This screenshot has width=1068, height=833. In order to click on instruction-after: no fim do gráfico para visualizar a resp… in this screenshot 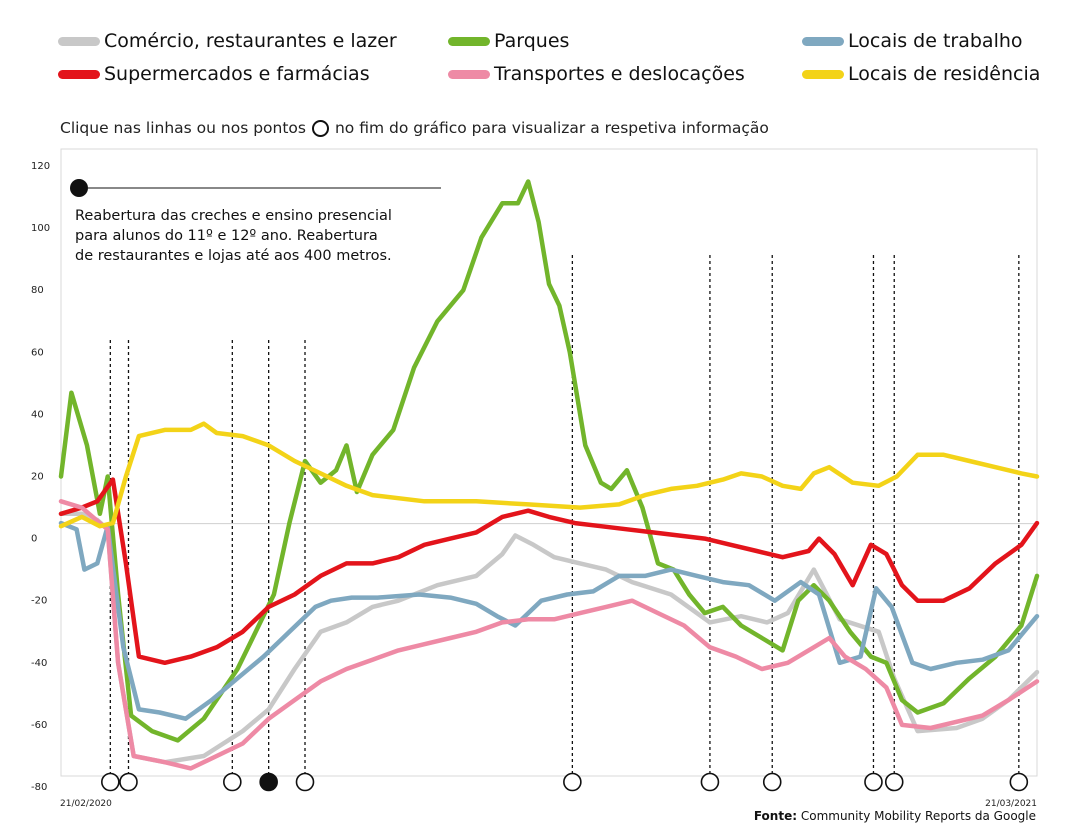, I will do `click(551, 128)`.